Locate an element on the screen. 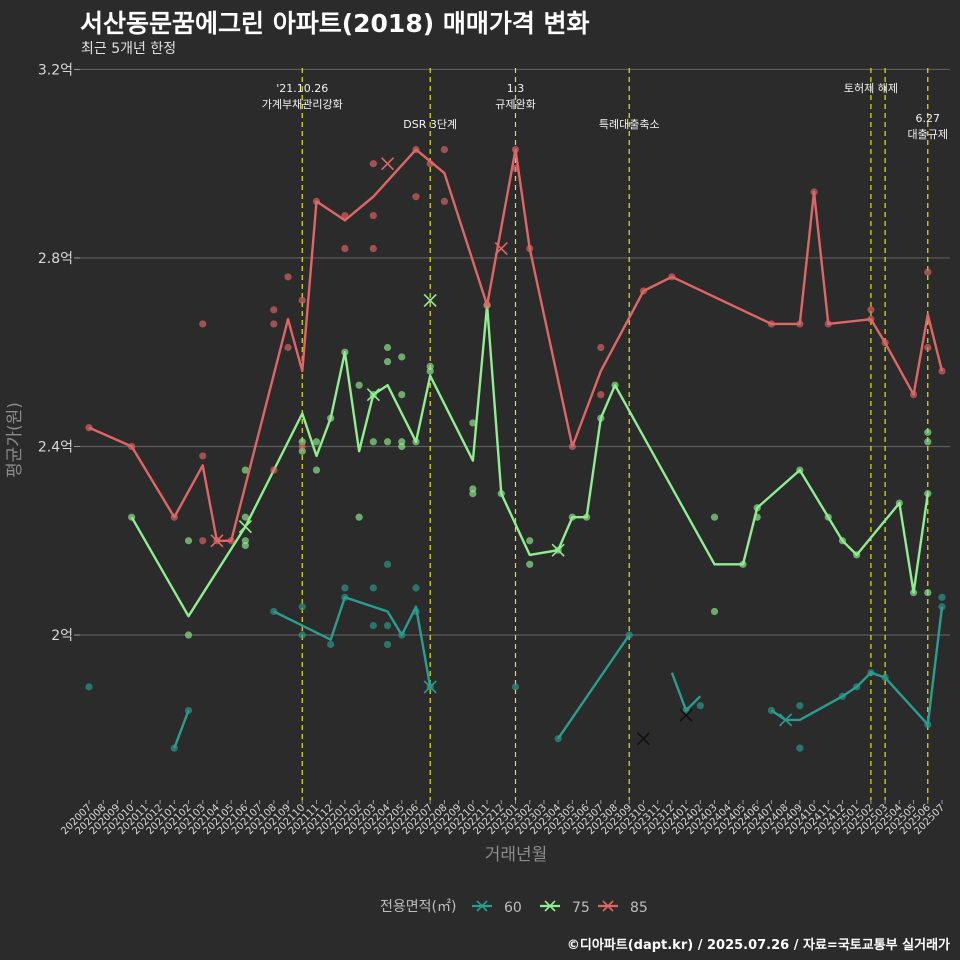 The height and width of the screenshot is (960, 960). legend: 전용면적(㎡) 60 75 85 is located at coordinates (514, 907).